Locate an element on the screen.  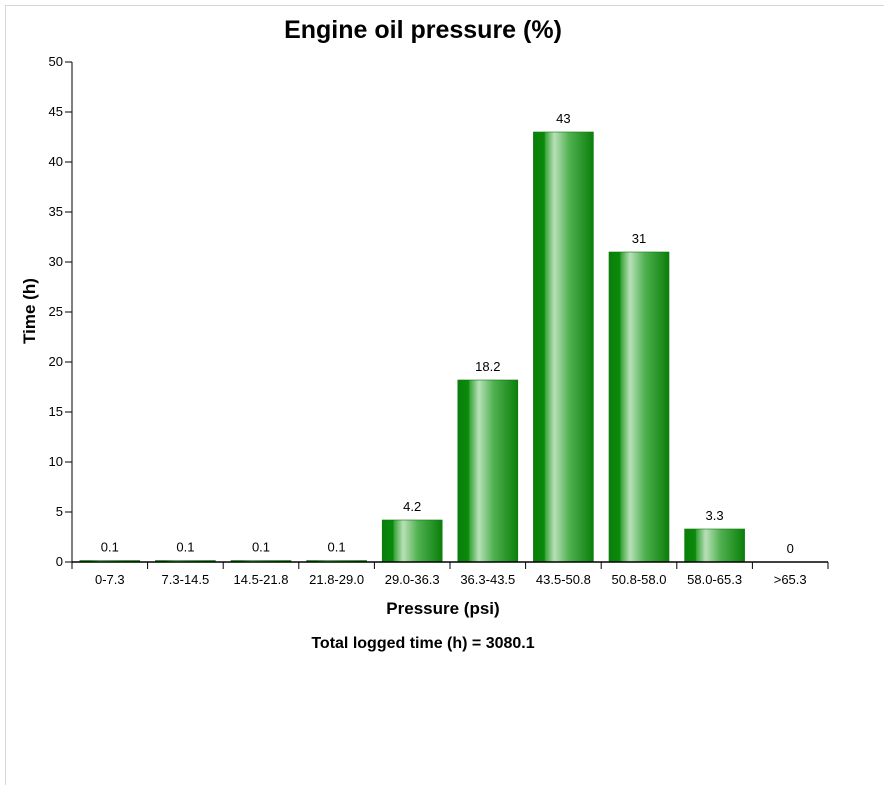
y-tick-label: 50 is located at coordinates (56, 61).